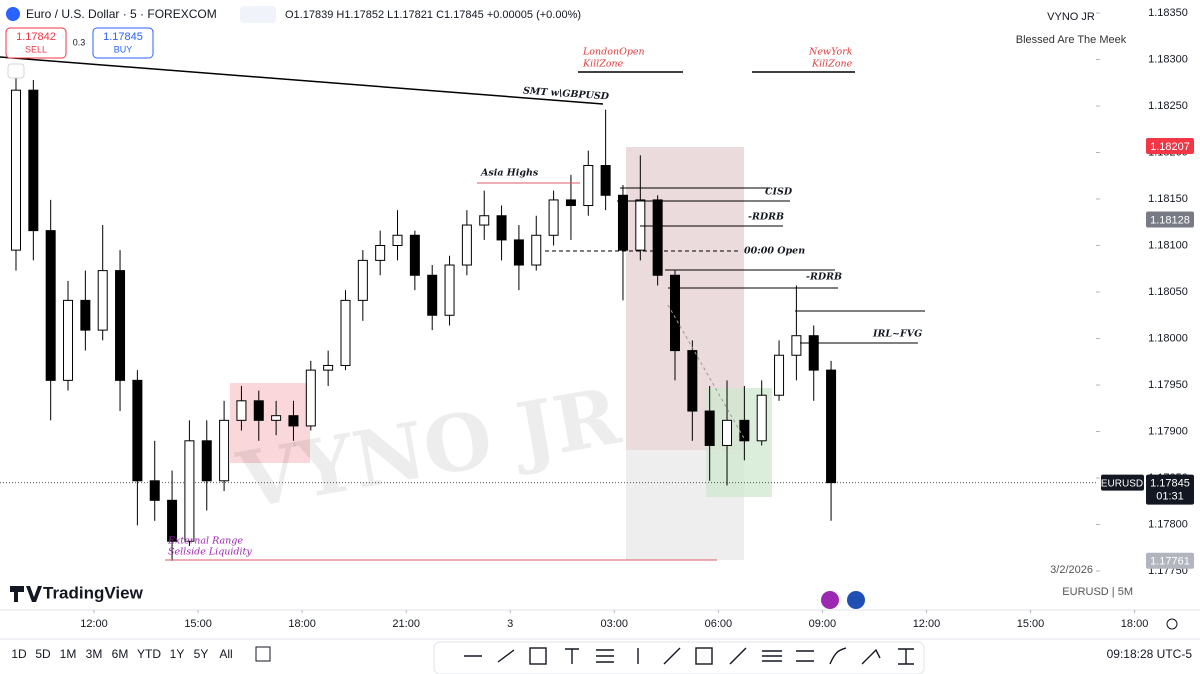  Describe the element at coordinates (823, 624) in the screenshot. I see `x-tick-label: 09:00` at that location.